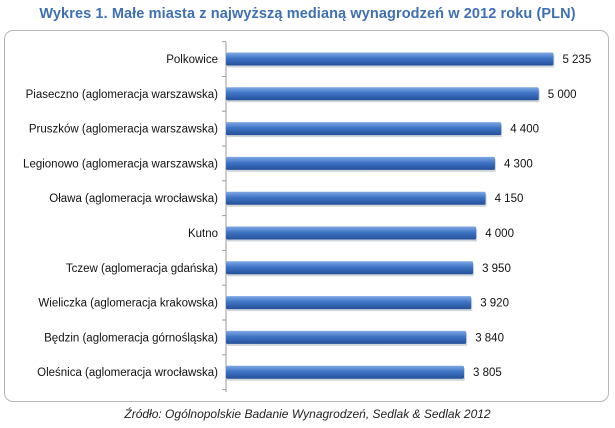  I want to click on category-label: Tczew (aglomeracja gdańska), so click(142, 269).